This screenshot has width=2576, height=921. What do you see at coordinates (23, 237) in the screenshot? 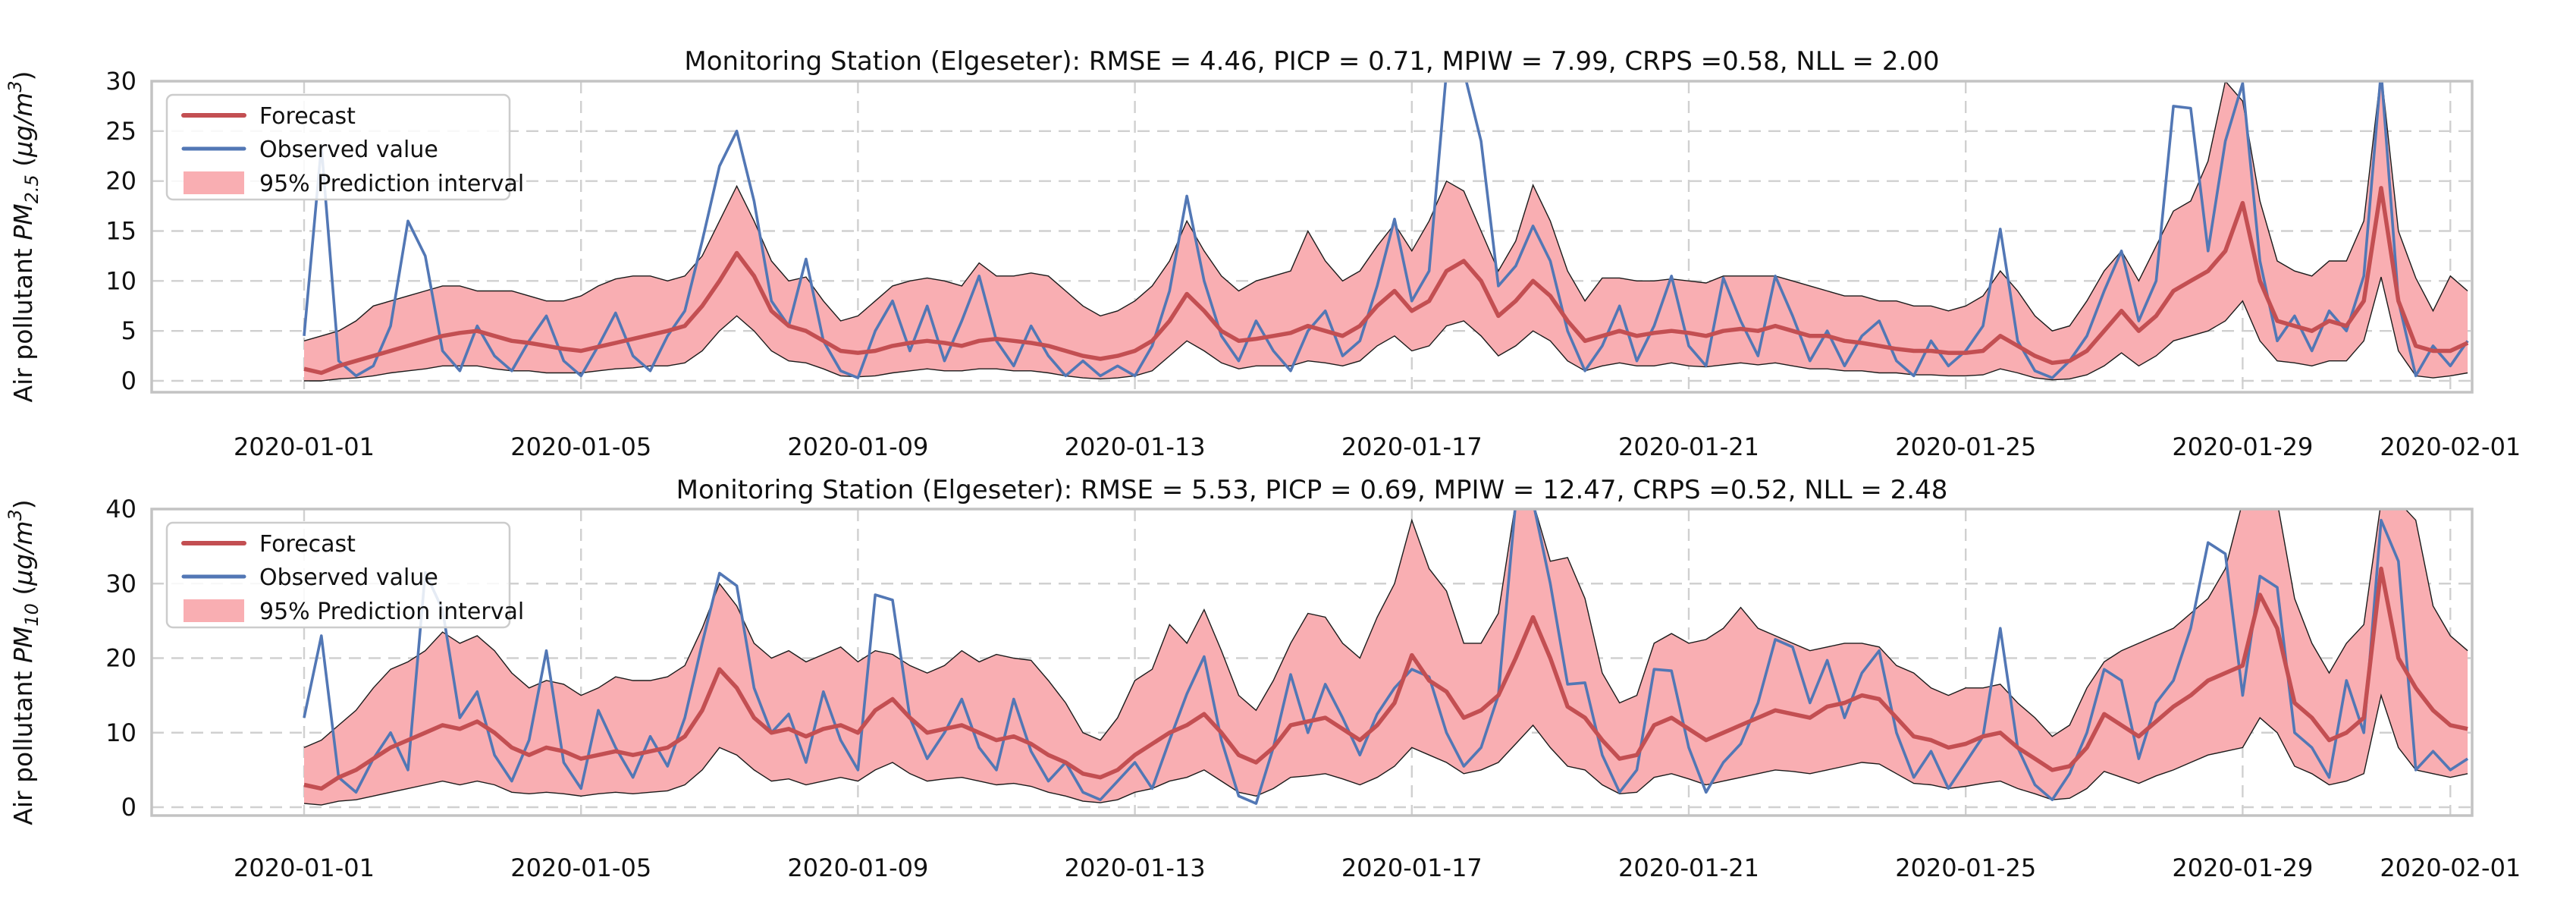
I see `pm25-y-axis-label: Air pollutant PM2.5 (μg/m3)` at bounding box center [23, 237].